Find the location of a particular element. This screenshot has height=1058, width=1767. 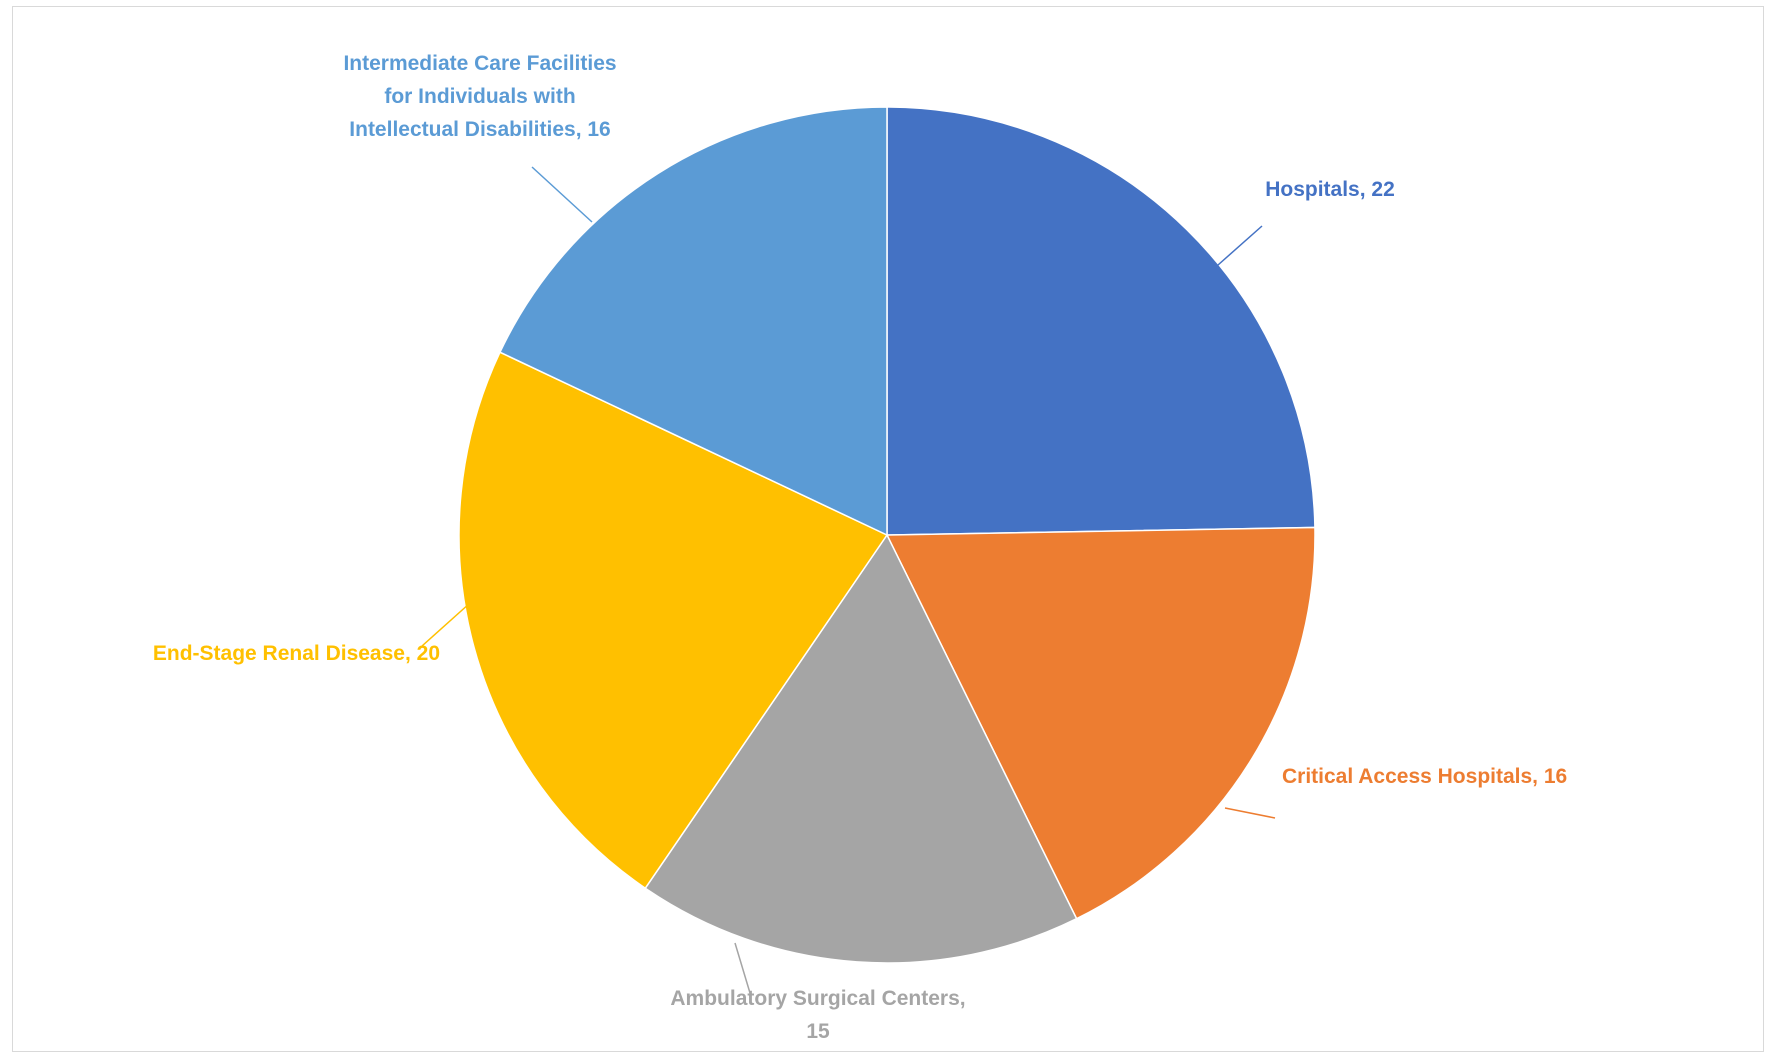

data-label-line: Intellectual Disabilities, 16 is located at coordinates (479, 129).